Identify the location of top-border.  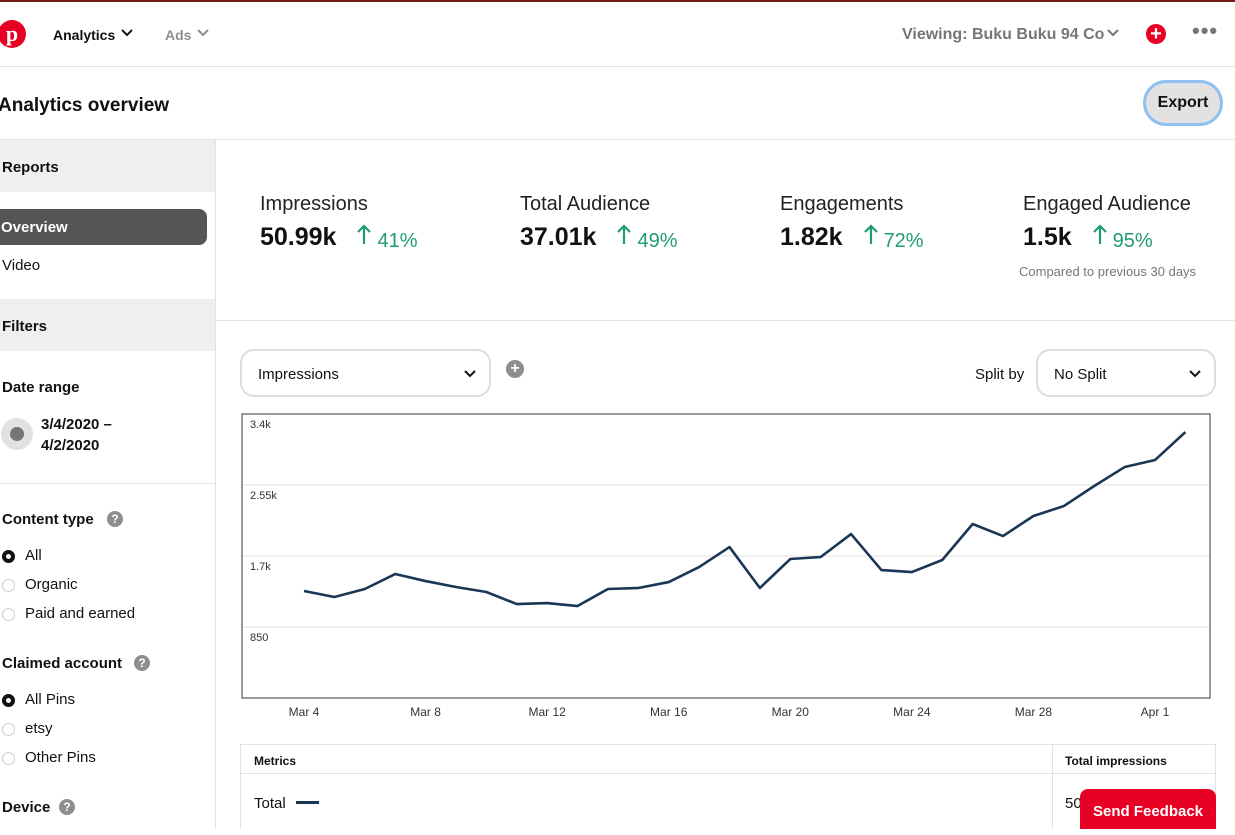
(617, 1).